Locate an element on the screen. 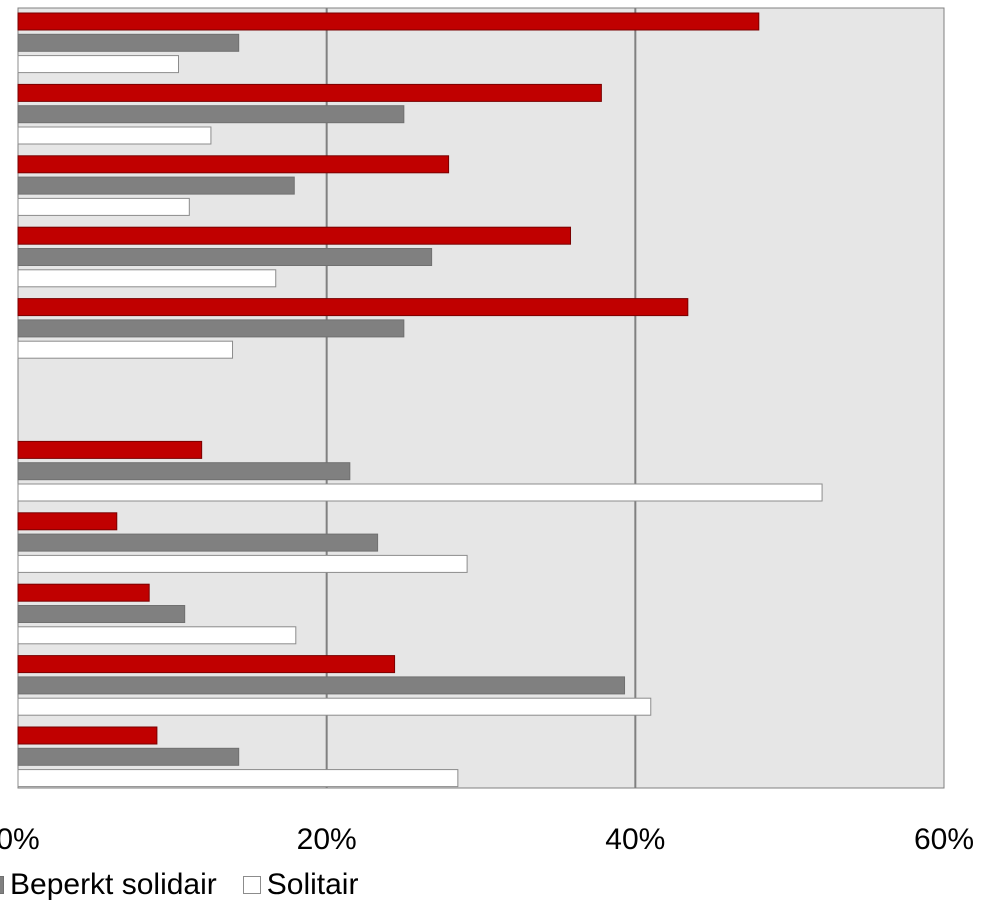 This screenshot has width=999, height=903. legend-swatch-gray is located at coordinates (2, 884).